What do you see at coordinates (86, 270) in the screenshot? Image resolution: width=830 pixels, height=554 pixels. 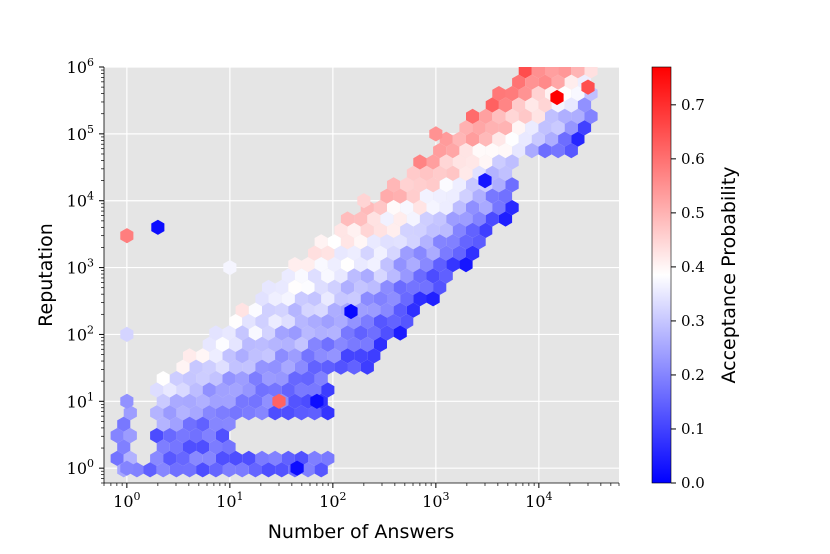 I see `y-axis: 100 101 102 103 104 105 106` at bounding box center [86, 270].